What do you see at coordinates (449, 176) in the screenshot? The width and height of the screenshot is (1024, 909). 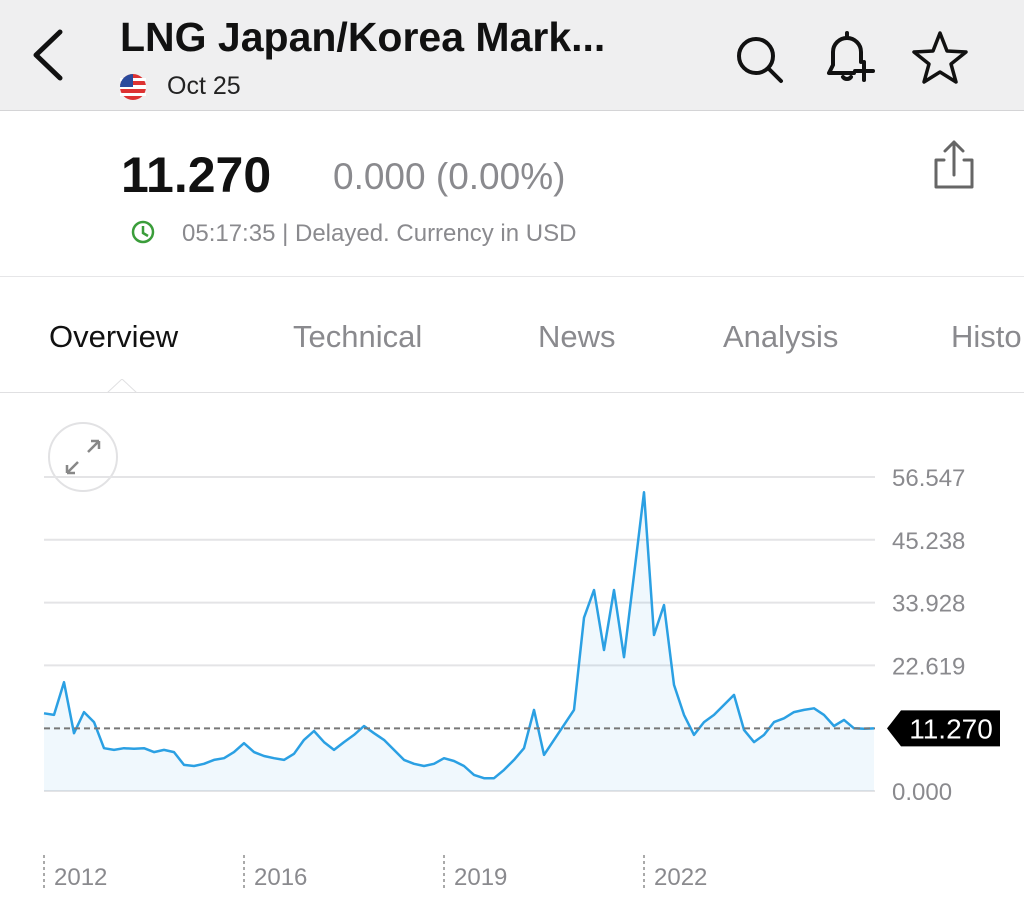 I see `change: 0.000 (0.00%)` at bounding box center [449, 176].